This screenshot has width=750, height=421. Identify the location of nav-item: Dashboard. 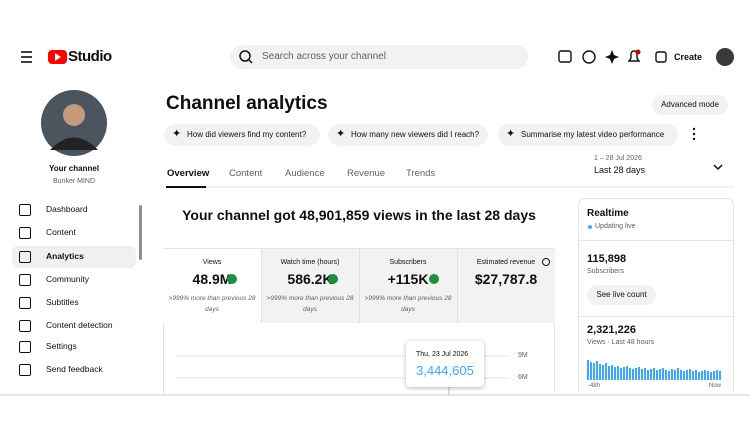
(67, 209).